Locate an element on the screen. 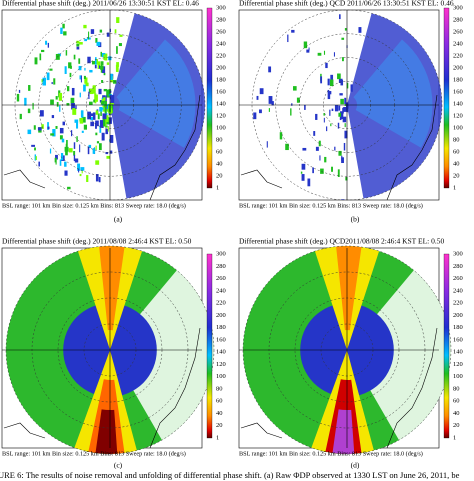 The image size is (474, 481). colorbar-label: 260 is located at coordinates (221, 31).